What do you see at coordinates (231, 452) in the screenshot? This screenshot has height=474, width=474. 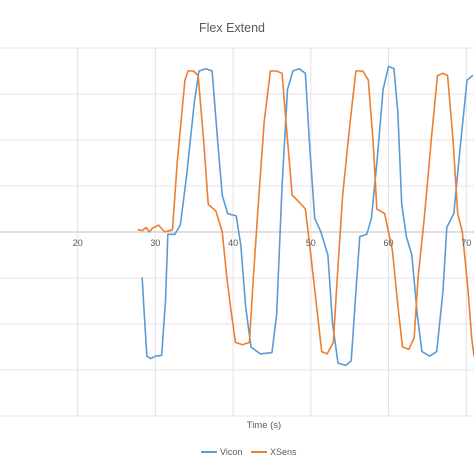 I see `legend-label-vicon: Vicon` at bounding box center [231, 452].